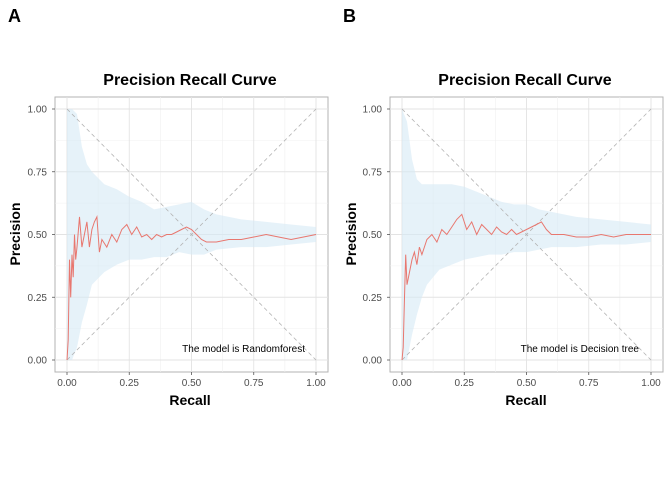  I want to click on panel-letter: A, so click(14, 16).